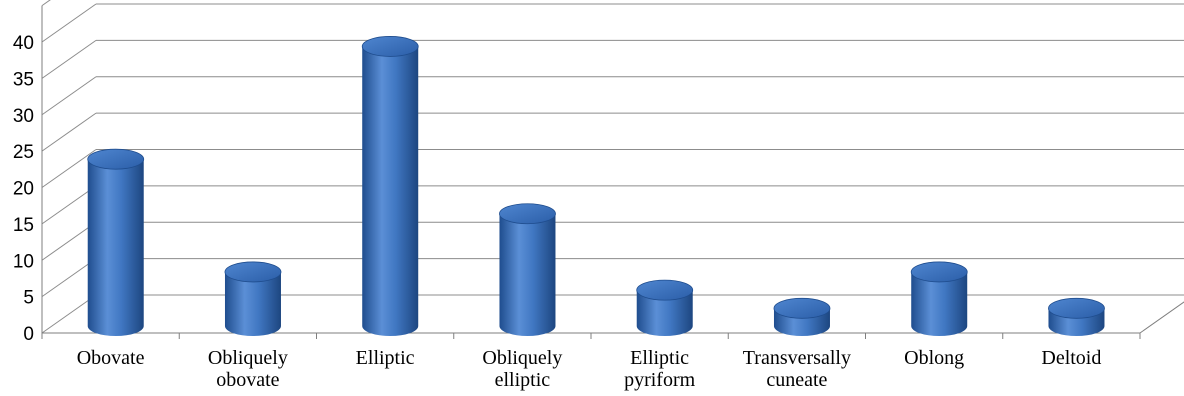 The height and width of the screenshot is (396, 1184). What do you see at coordinates (23, 43) in the screenshot?
I see `y-tick-label: 40` at bounding box center [23, 43].